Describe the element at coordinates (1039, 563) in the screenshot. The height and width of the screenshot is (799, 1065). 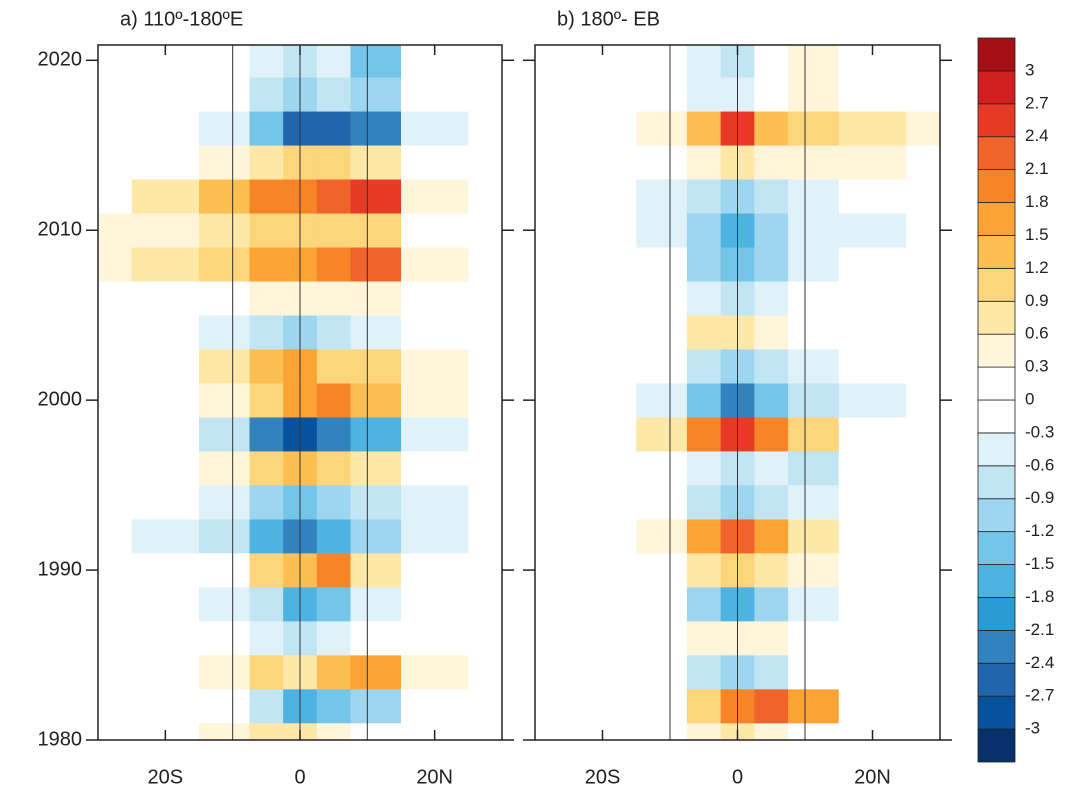
I see `colorbar-label: -1.5` at that location.